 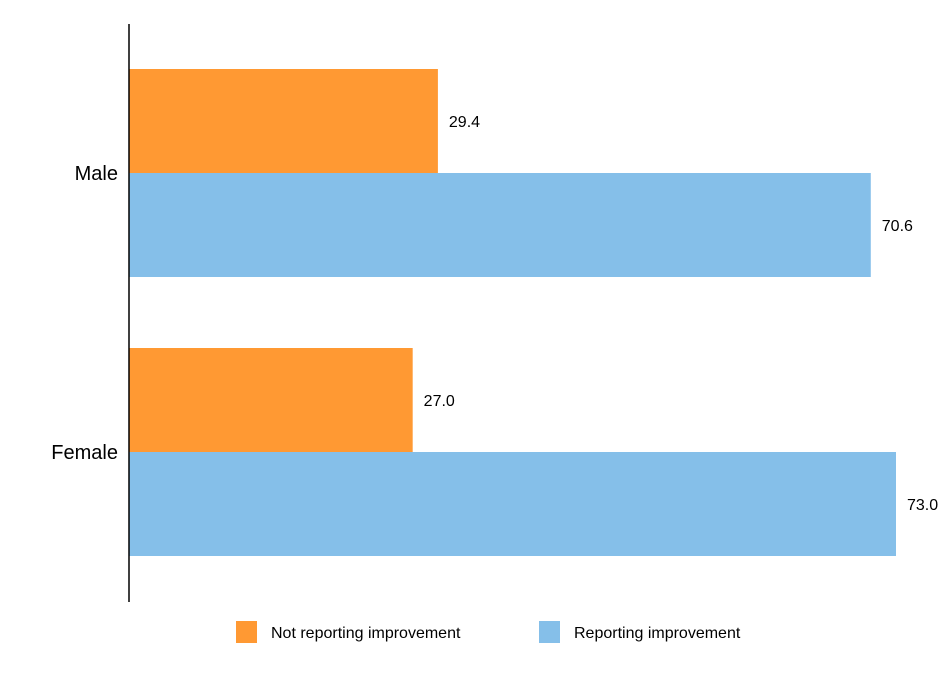 I want to click on legend-label-not-reporting: Not reporting improvement, so click(x=366, y=633).